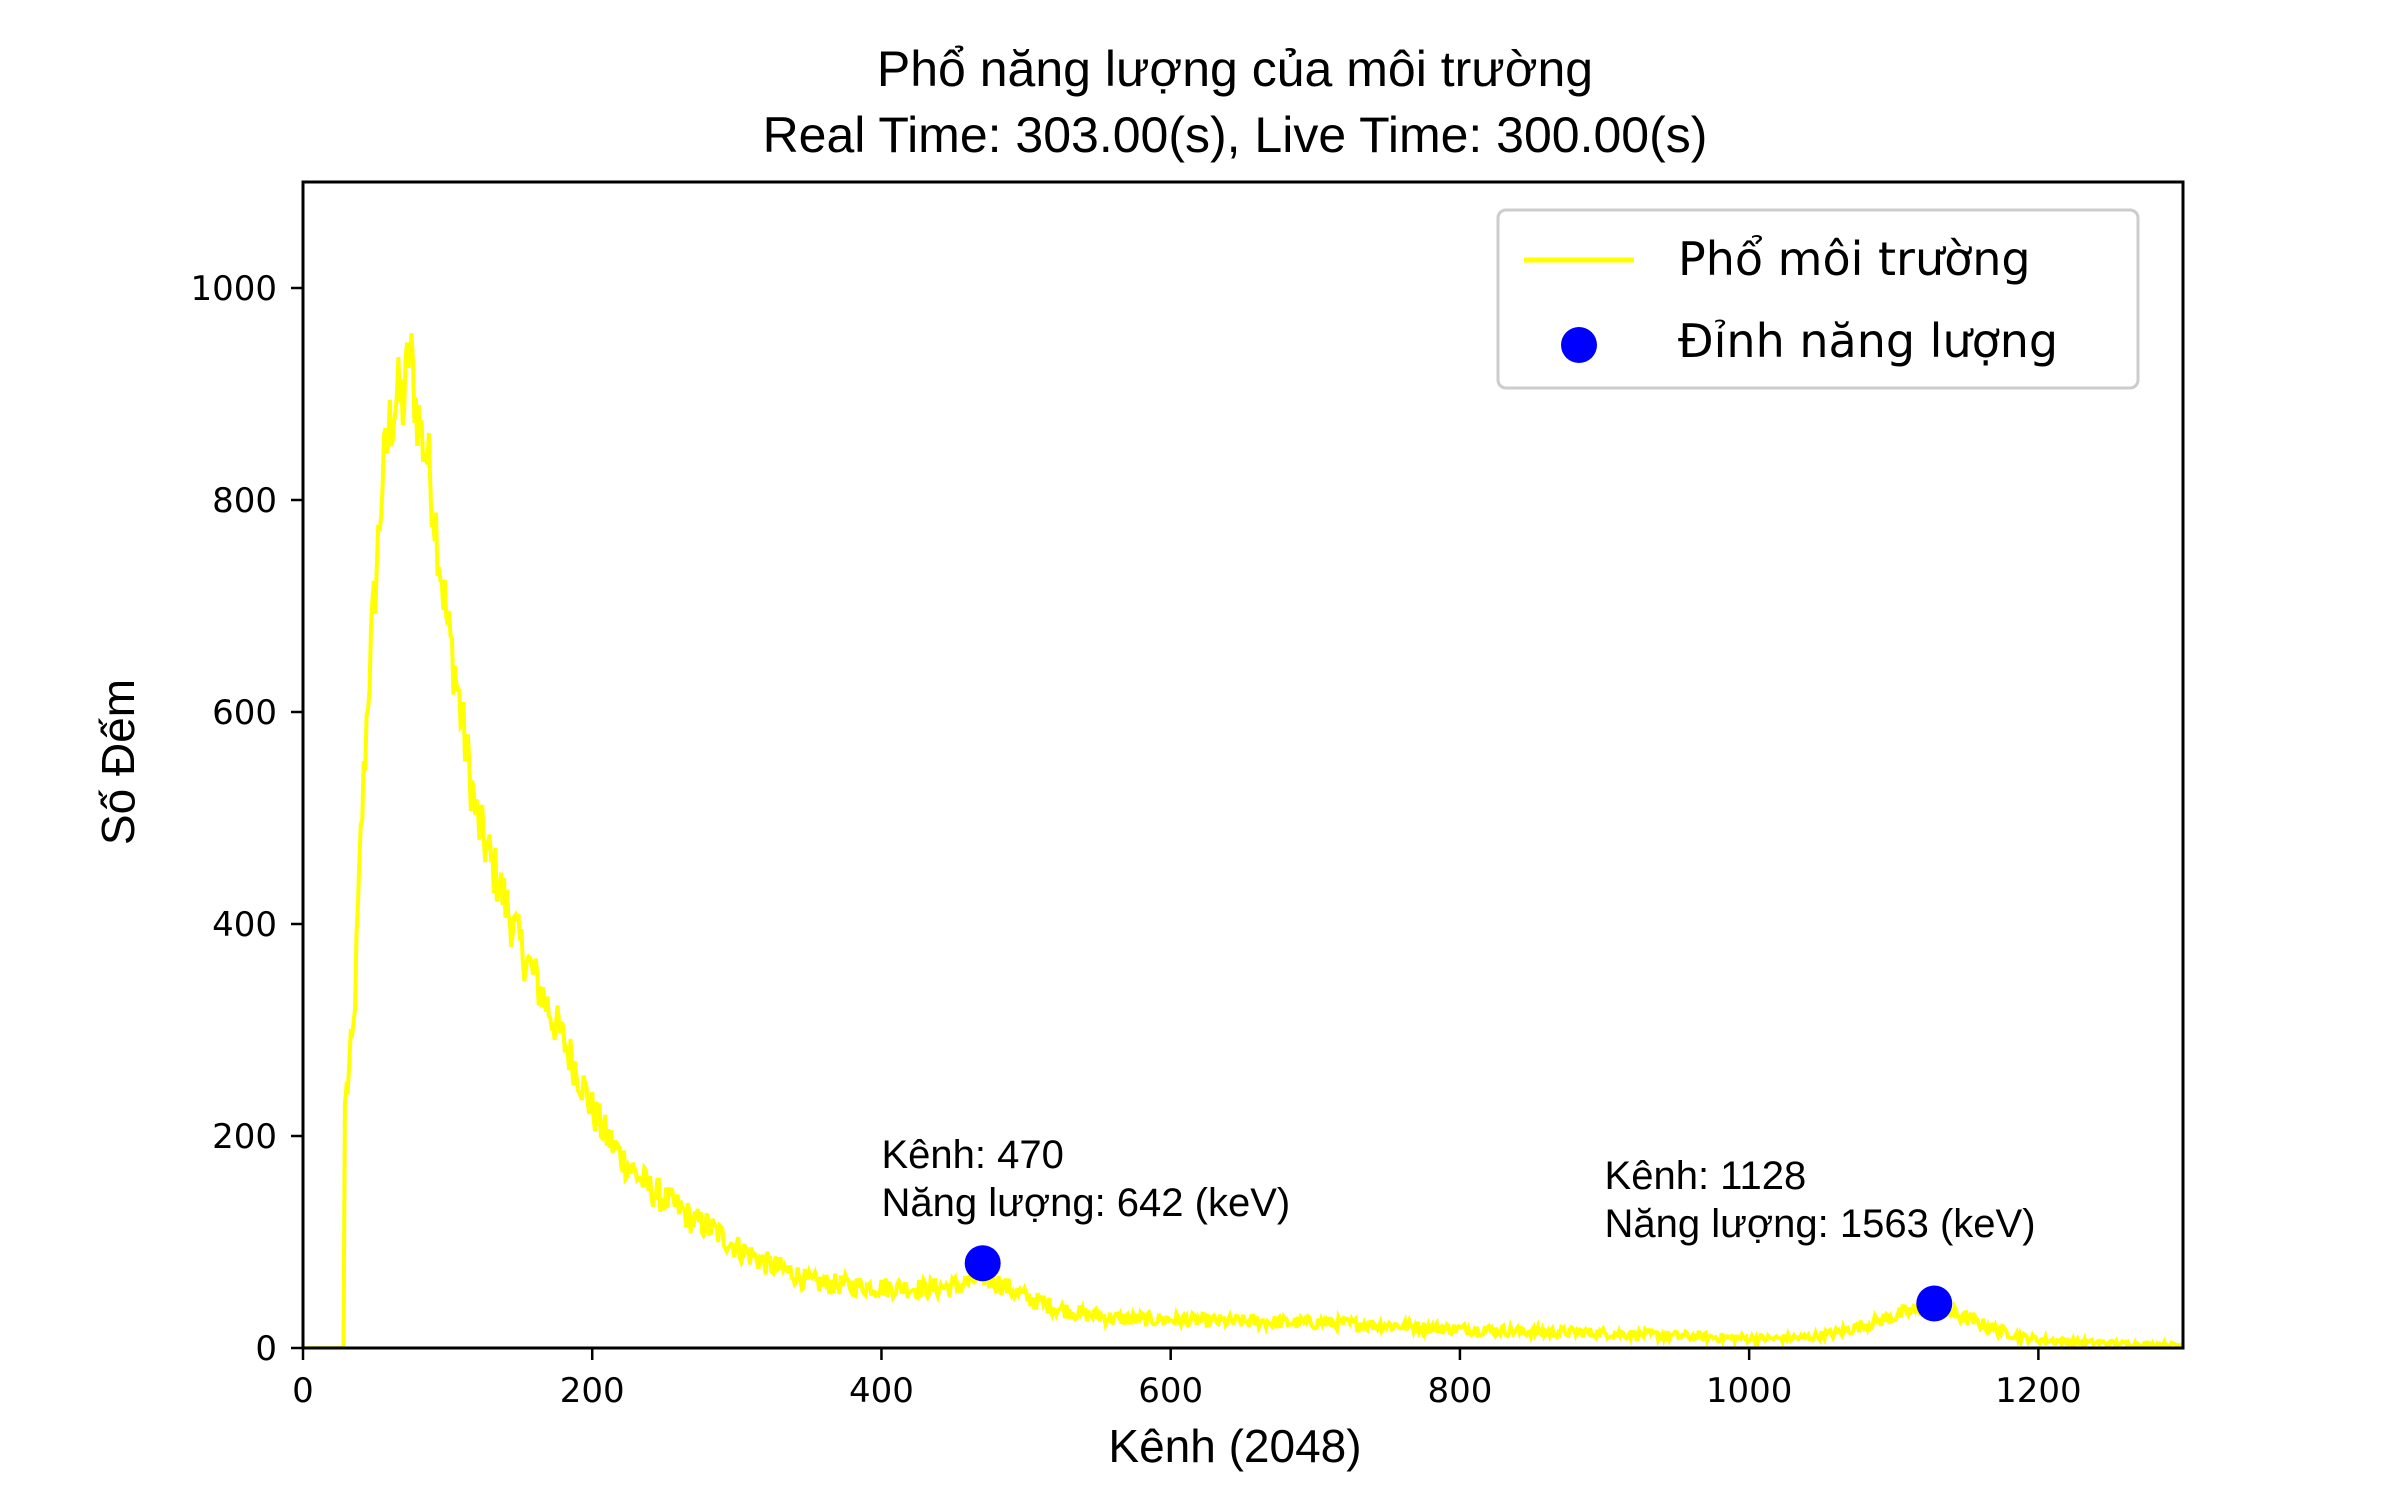 This screenshot has height=1500, width=2400. I want to click on peak-annotation: Kênh: 1128 Năng lượng: 1563 (keV), so click(1820, 1200).